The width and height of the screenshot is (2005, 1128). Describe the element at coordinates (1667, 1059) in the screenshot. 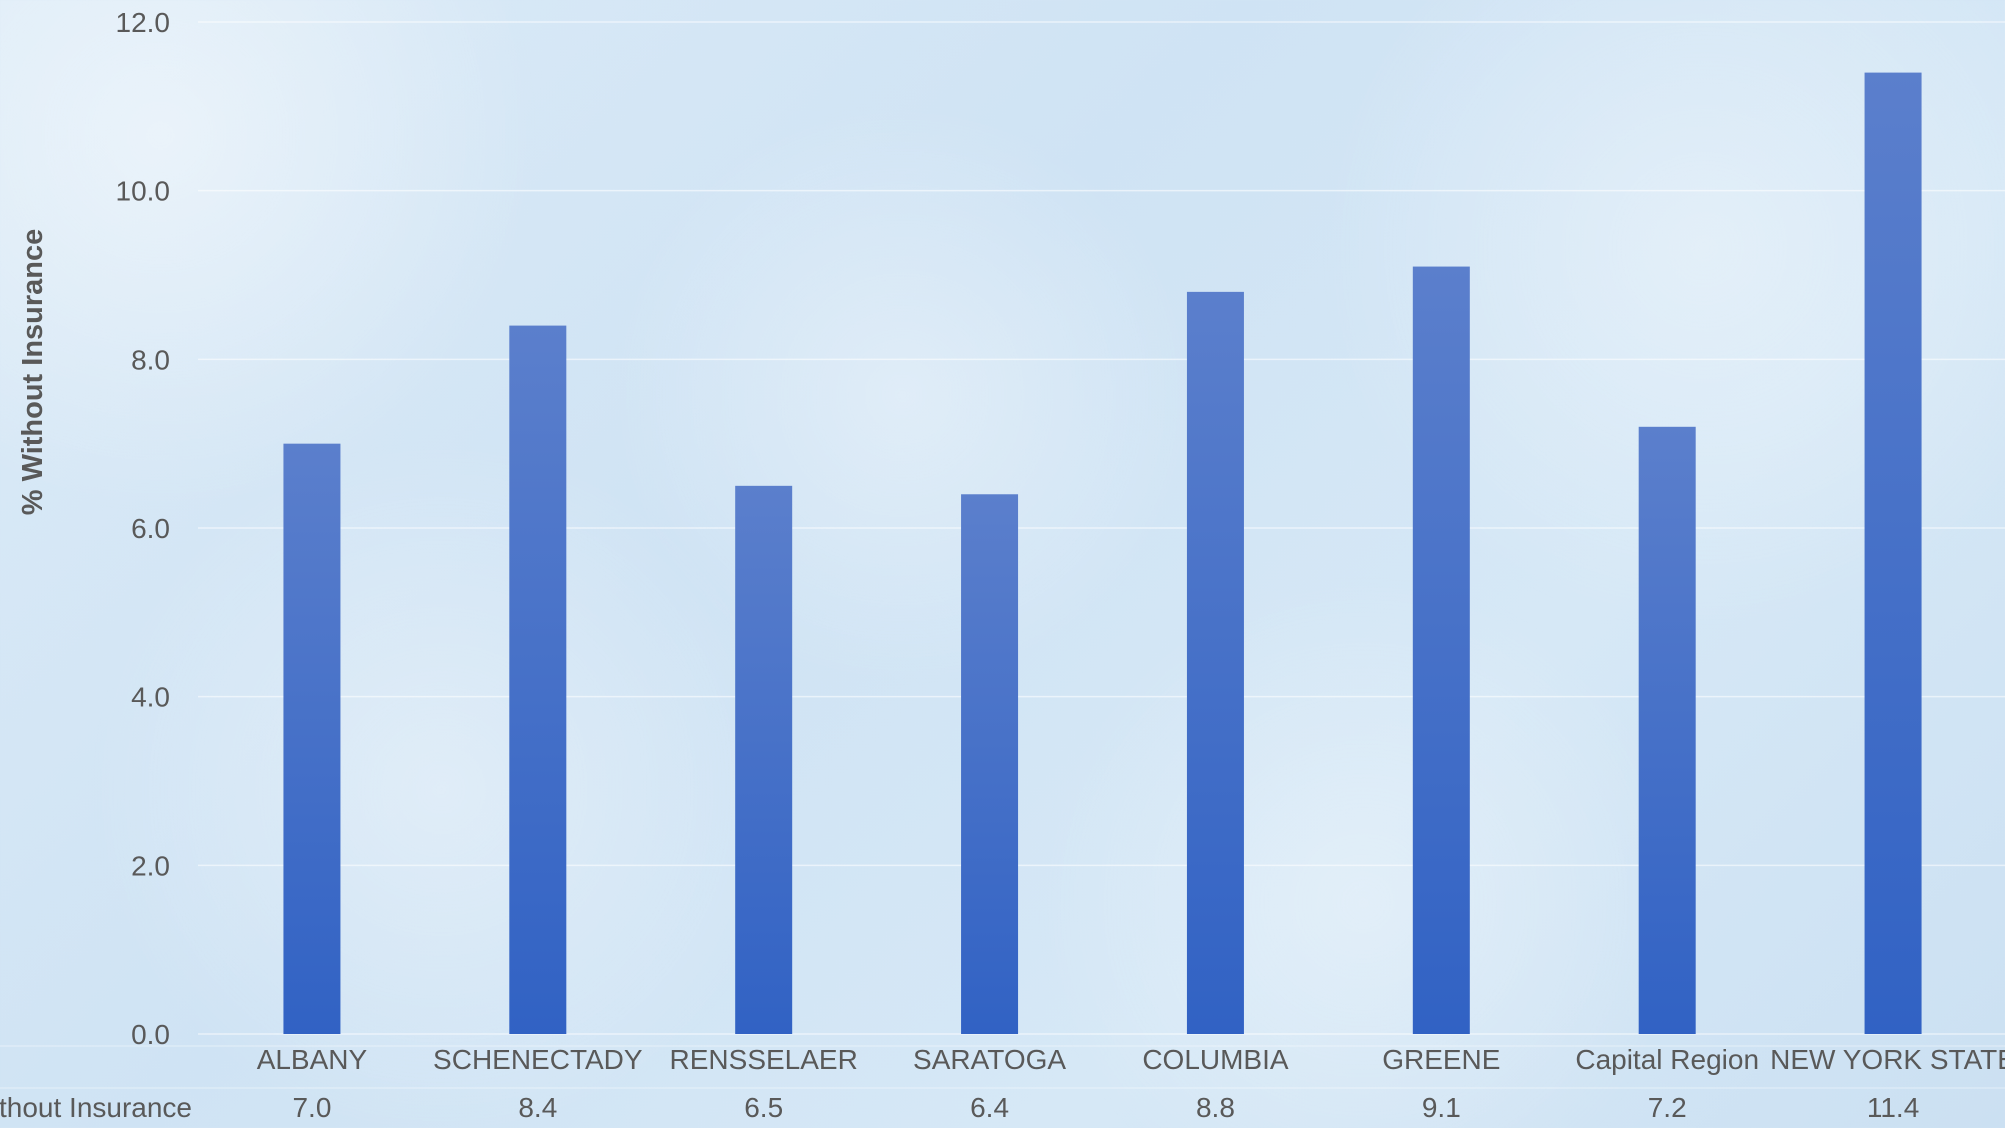

I see `category-label: Capital Region` at that location.